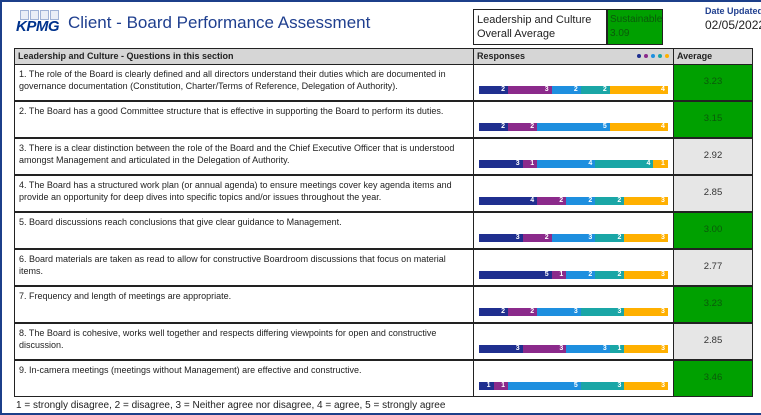  What do you see at coordinates (617, 349) in the screenshot?
I see `response-segment-4: 1` at bounding box center [617, 349].